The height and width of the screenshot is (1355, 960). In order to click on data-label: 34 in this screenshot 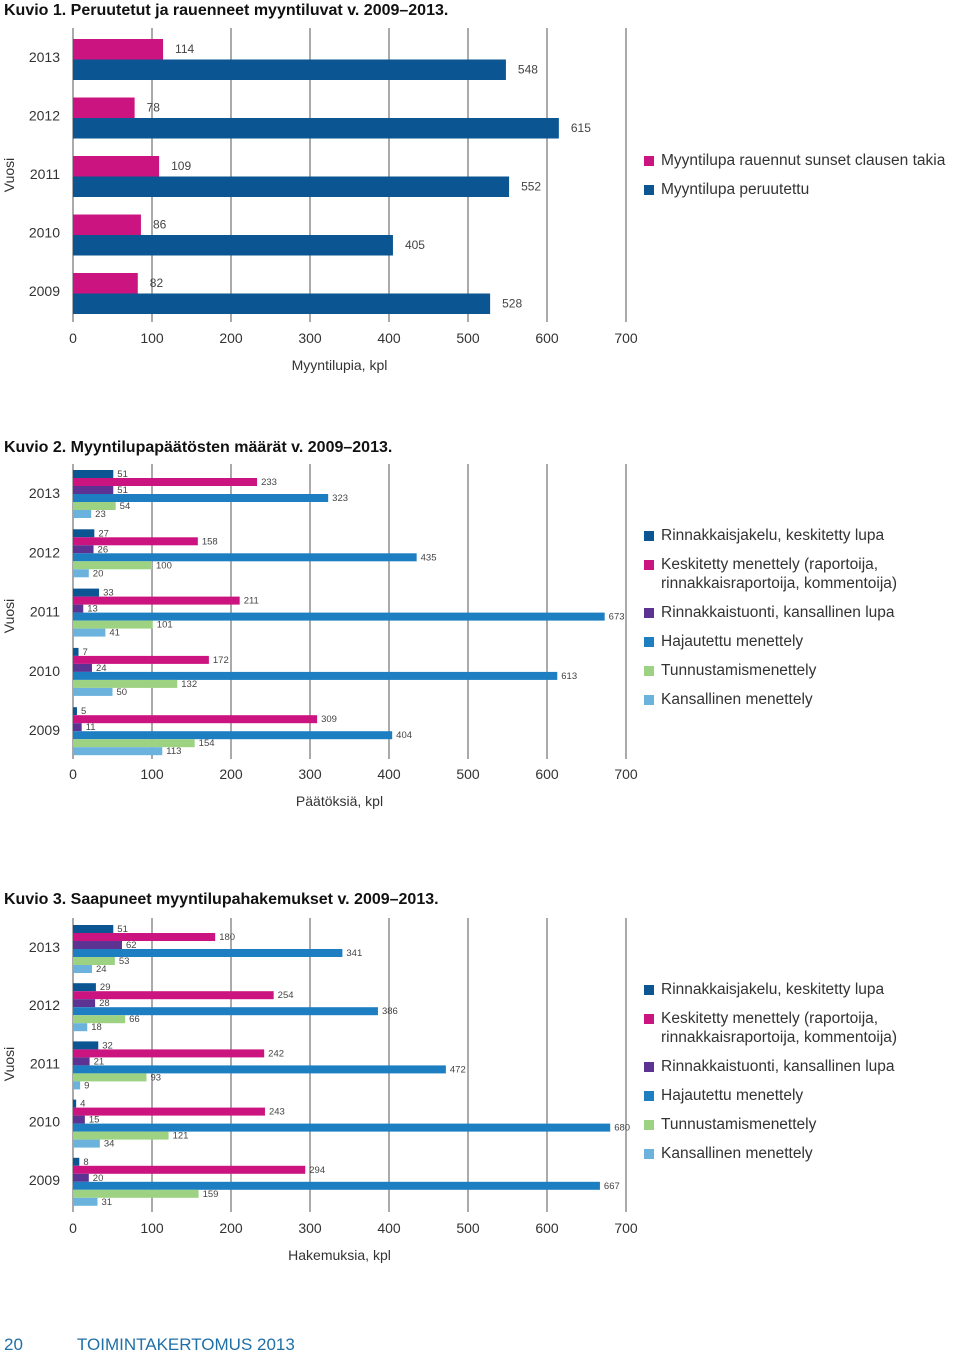, I will do `click(109, 1144)`.